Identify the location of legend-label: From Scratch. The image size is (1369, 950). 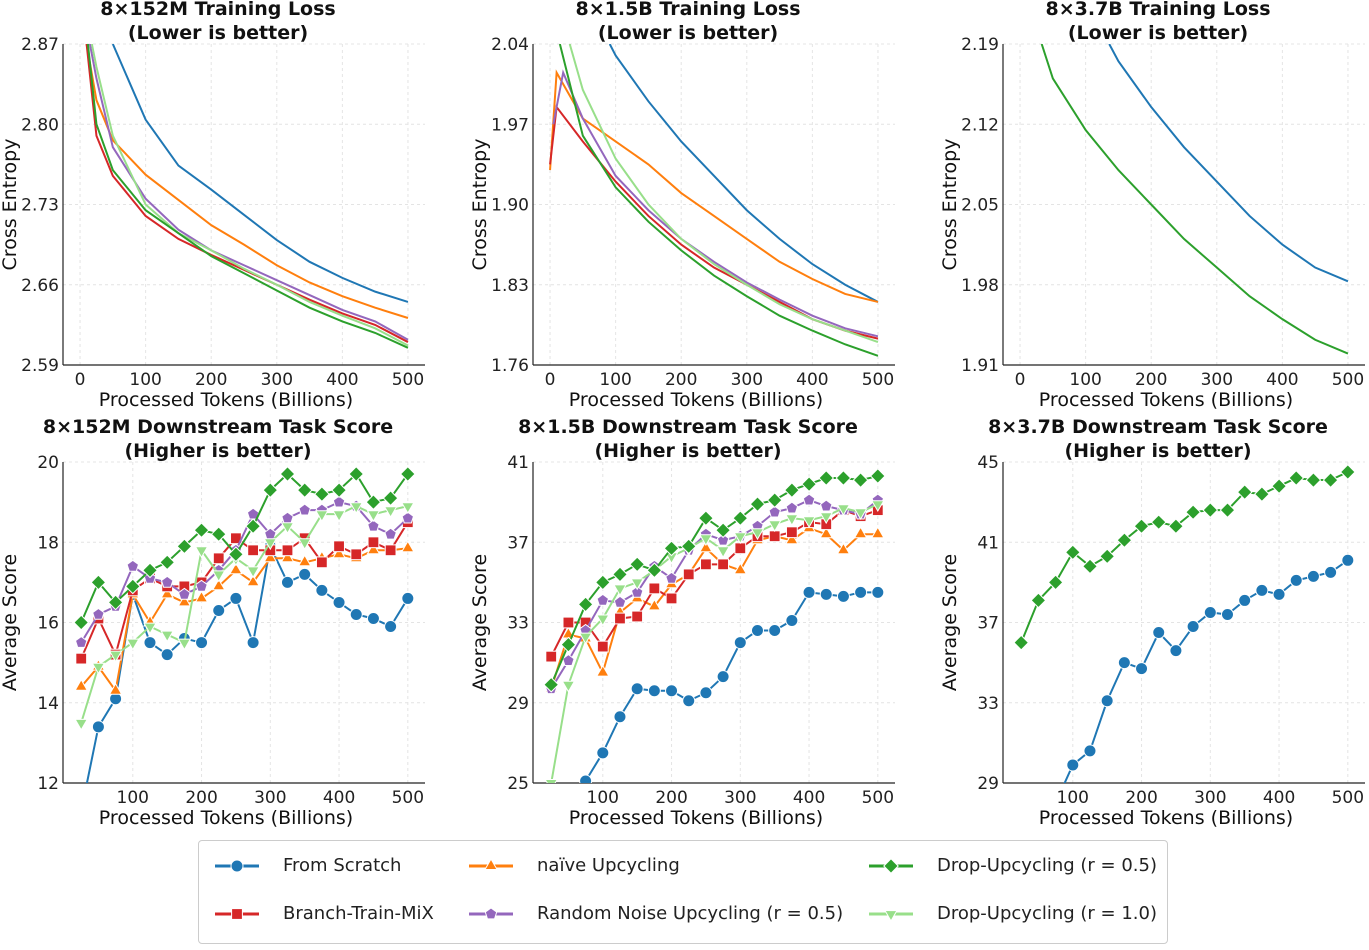
(342, 865).